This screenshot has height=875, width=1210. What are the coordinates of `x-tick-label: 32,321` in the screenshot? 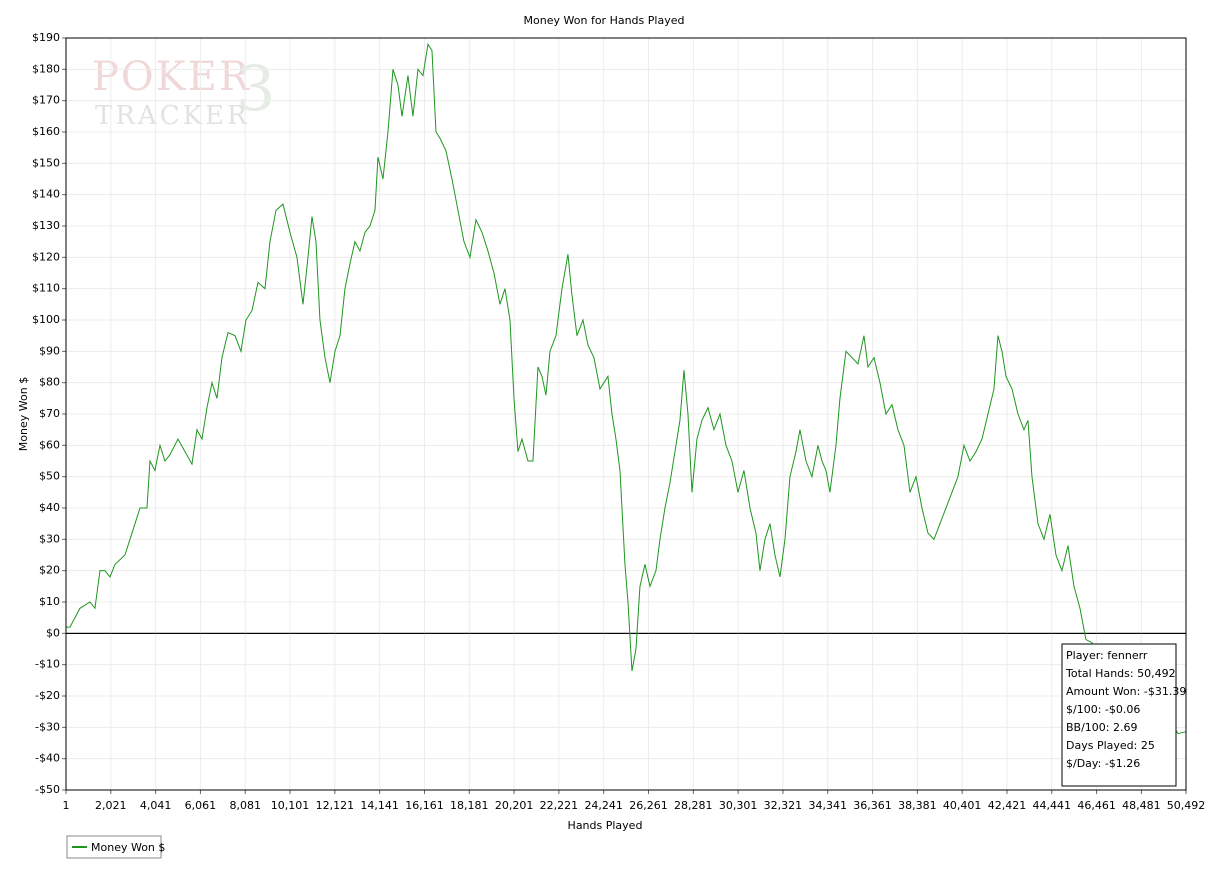 It's located at (783, 805).